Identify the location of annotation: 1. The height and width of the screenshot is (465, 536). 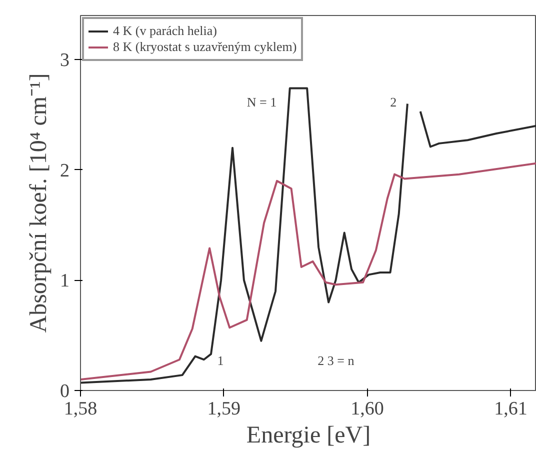
(220, 360).